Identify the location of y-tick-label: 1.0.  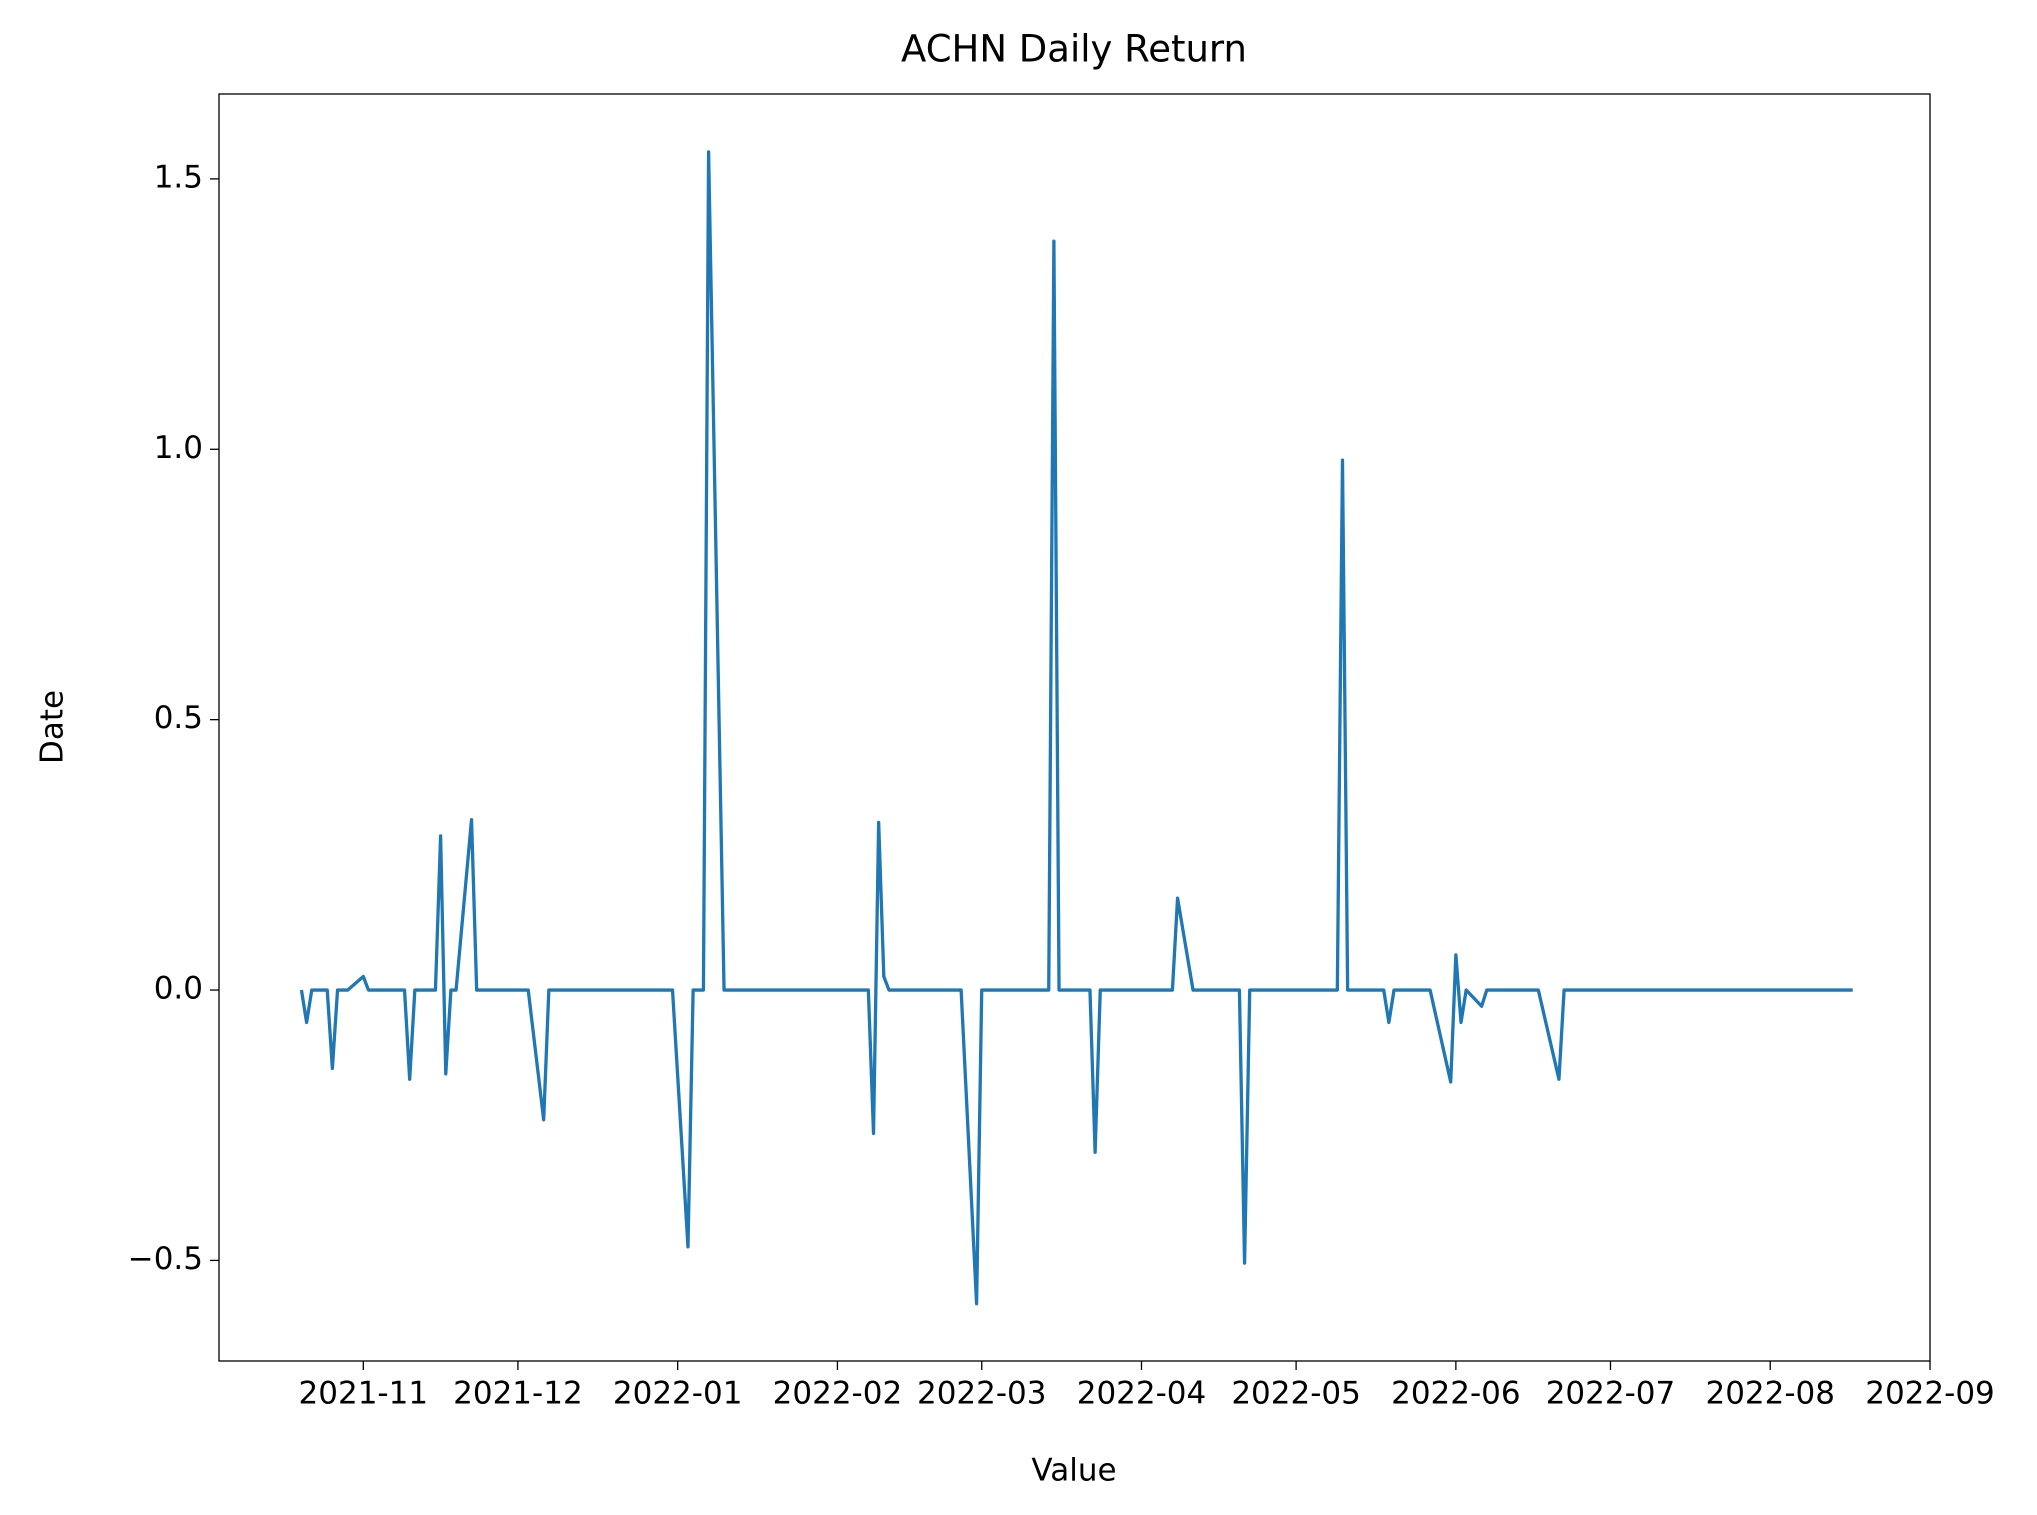
(178, 448).